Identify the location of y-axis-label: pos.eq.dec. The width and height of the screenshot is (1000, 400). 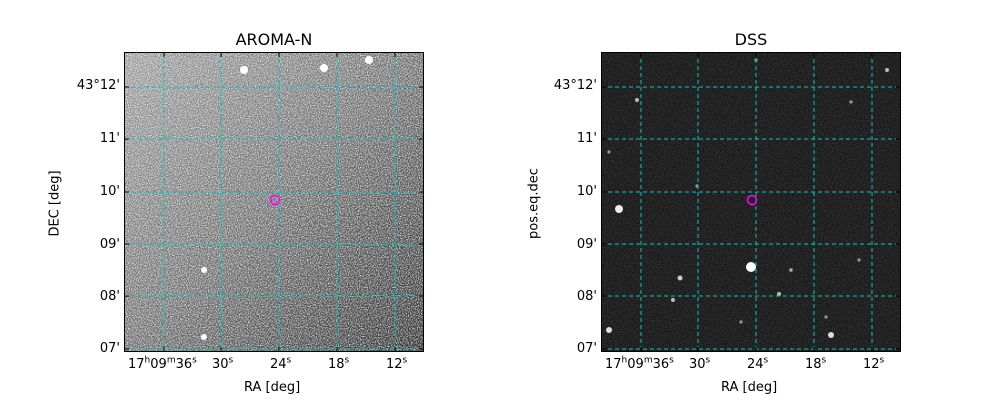
(534, 203).